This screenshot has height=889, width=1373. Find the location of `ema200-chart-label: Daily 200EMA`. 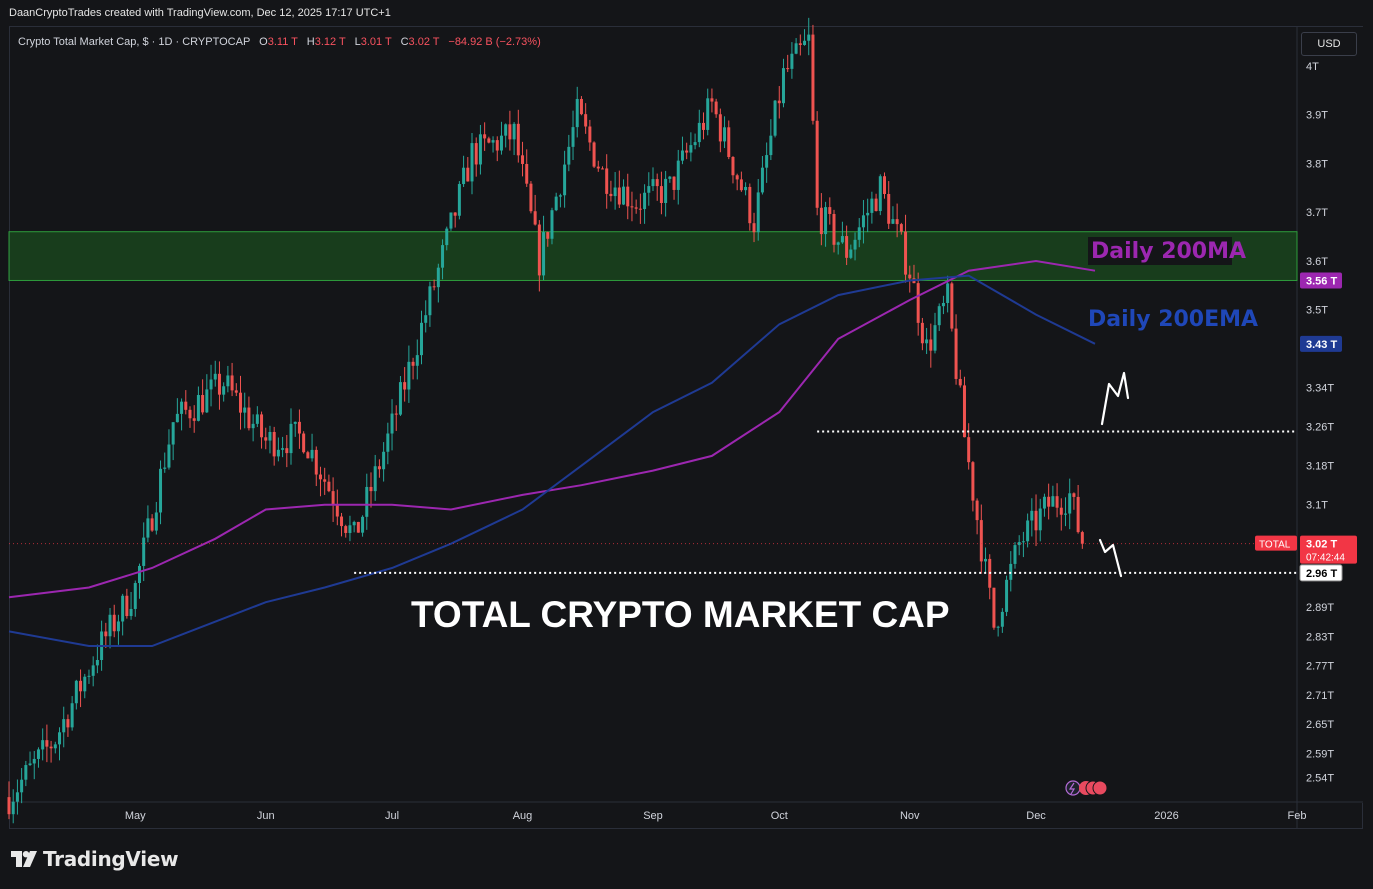

ema200-chart-label: Daily 200EMA is located at coordinates (1173, 319).